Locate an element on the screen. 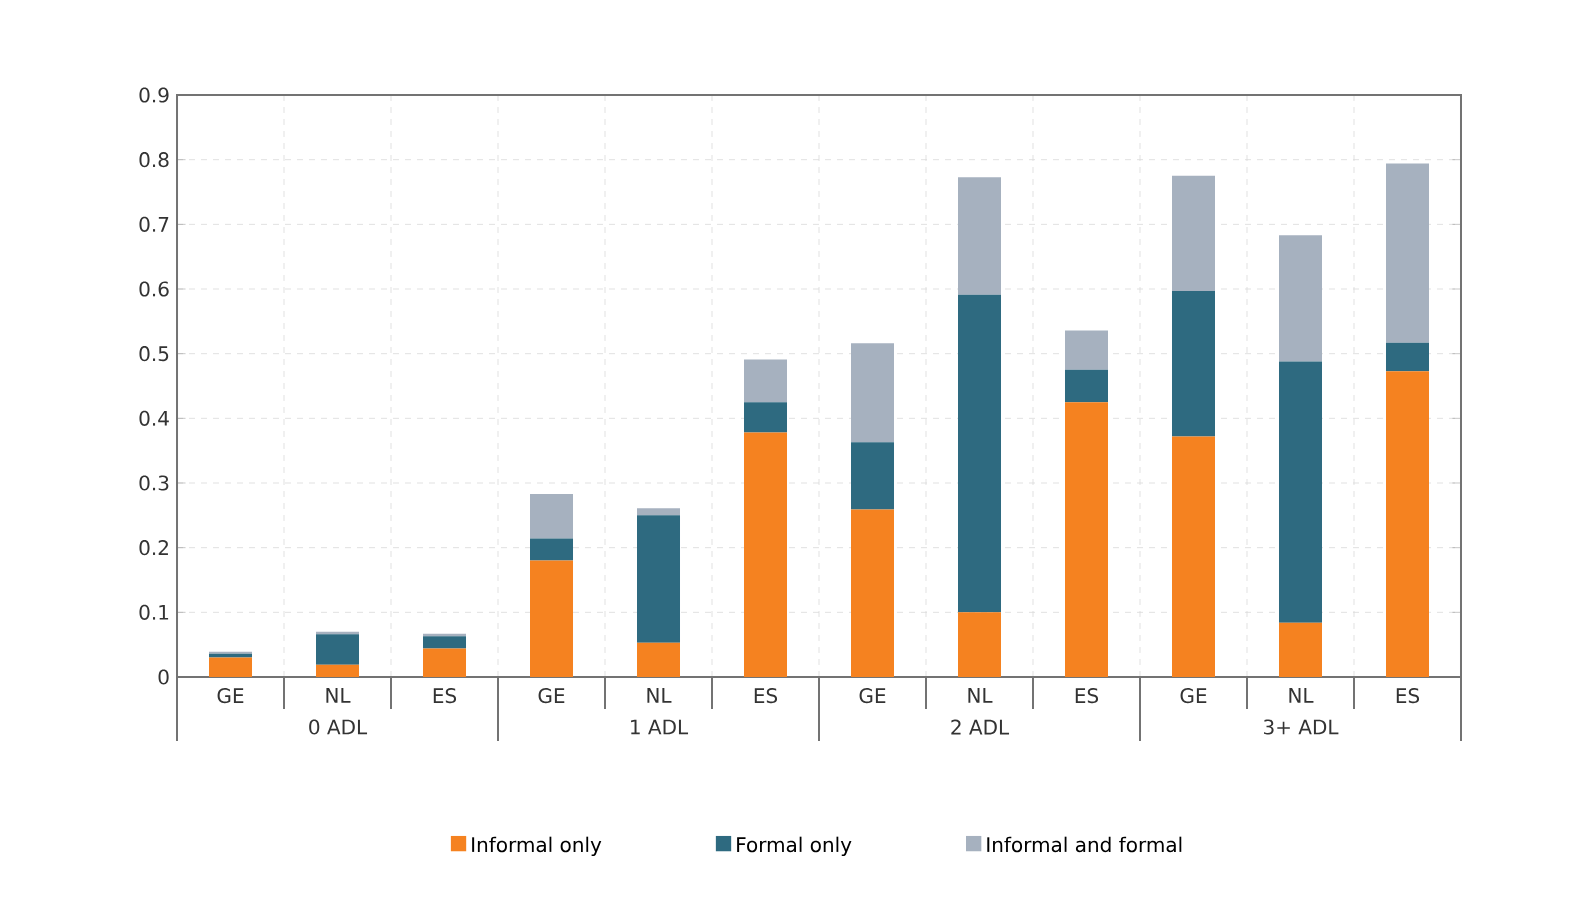 The height and width of the screenshot is (911, 1587). y-tick-label: 0.5 is located at coordinates (154, 354).